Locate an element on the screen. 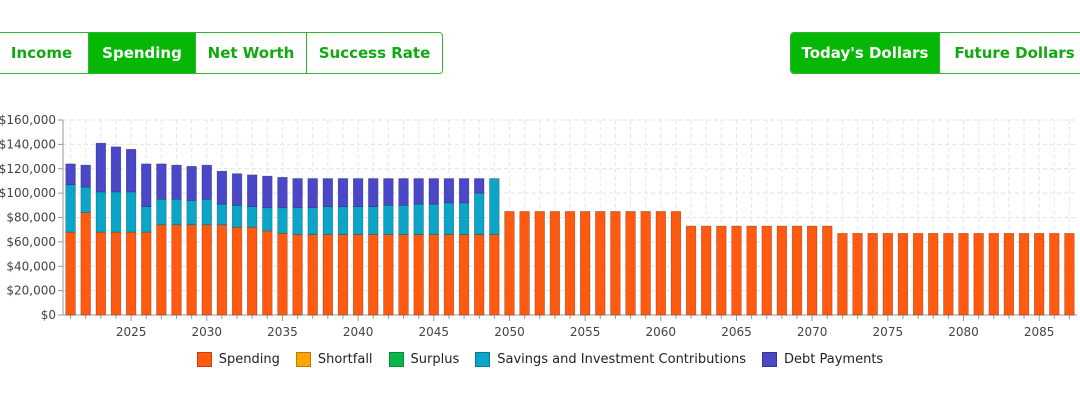 Image resolution: width=1080 pixels, height=406 pixels. legend-item-spending: Spending is located at coordinates (238, 359).